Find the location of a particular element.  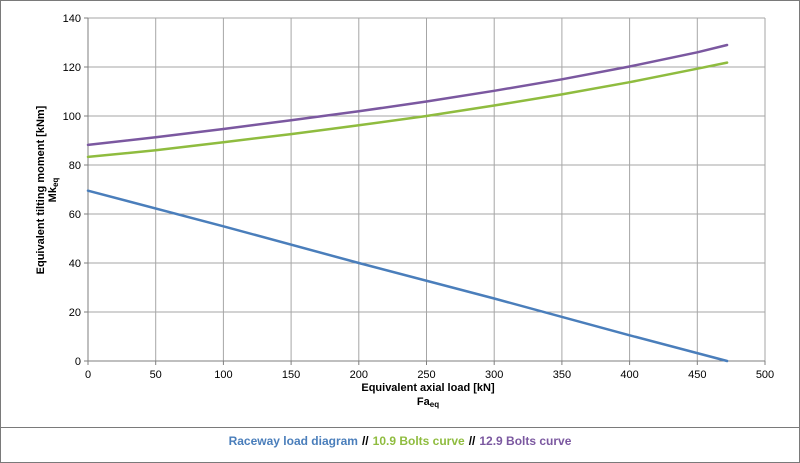

x-tick-labels: 0 50 100 150 200 250 300 350 400 450 500 is located at coordinates (429, 375).